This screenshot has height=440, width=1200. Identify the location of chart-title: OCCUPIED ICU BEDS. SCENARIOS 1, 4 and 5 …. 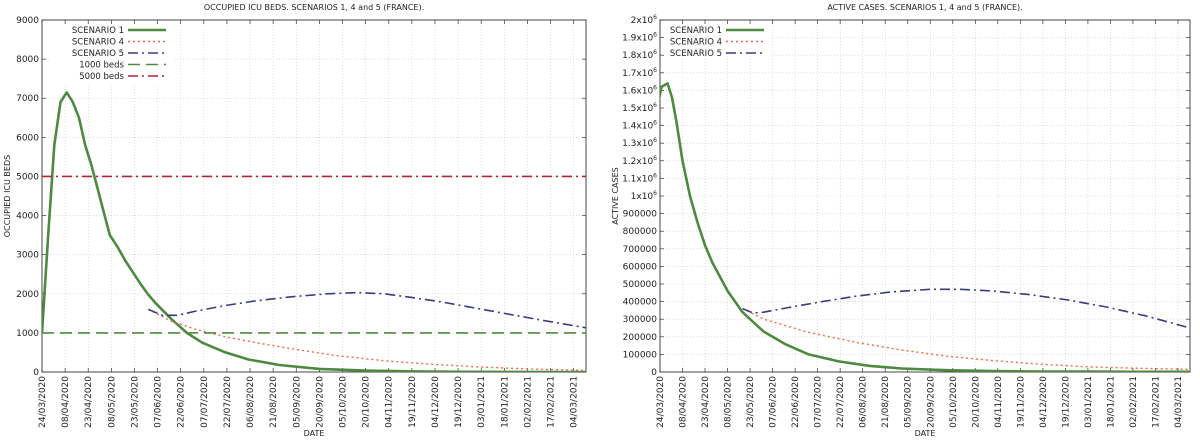
(314, 7).